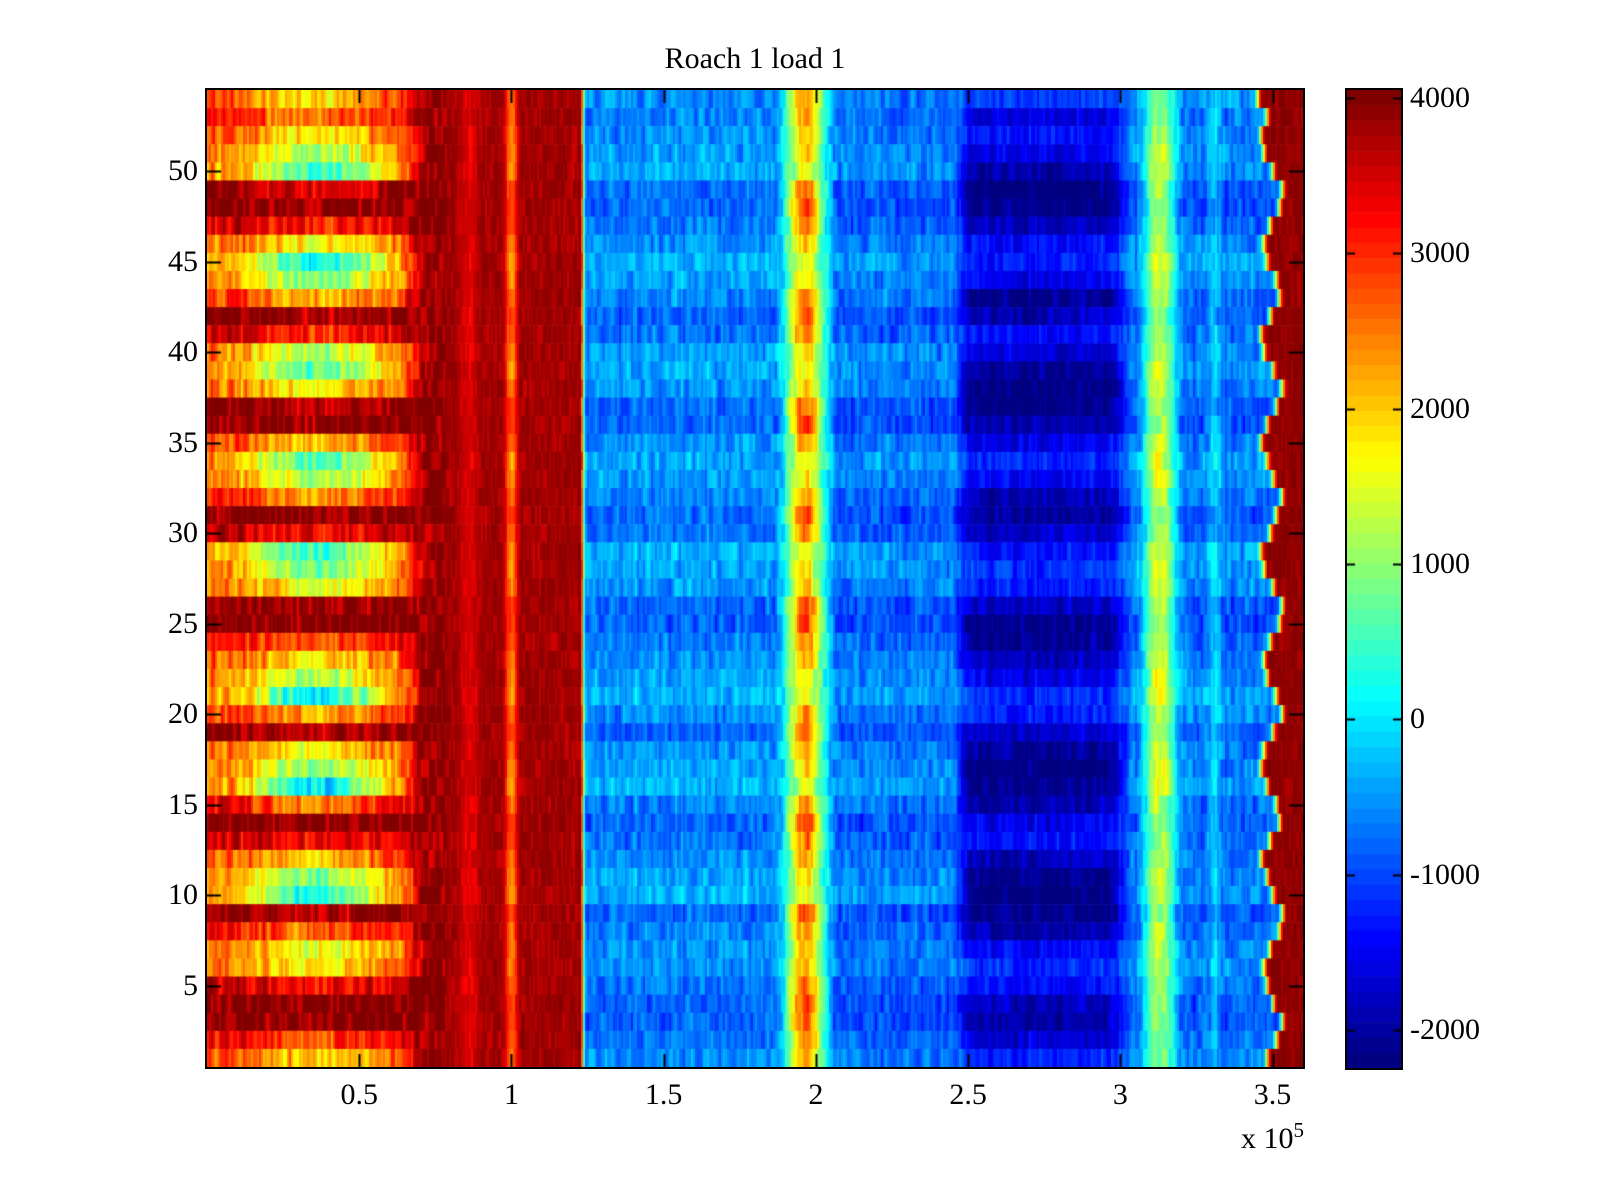  Describe the element at coordinates (1445, 1029) in the screenshot. I see `colorbar-tick-label: -2000` at that location.